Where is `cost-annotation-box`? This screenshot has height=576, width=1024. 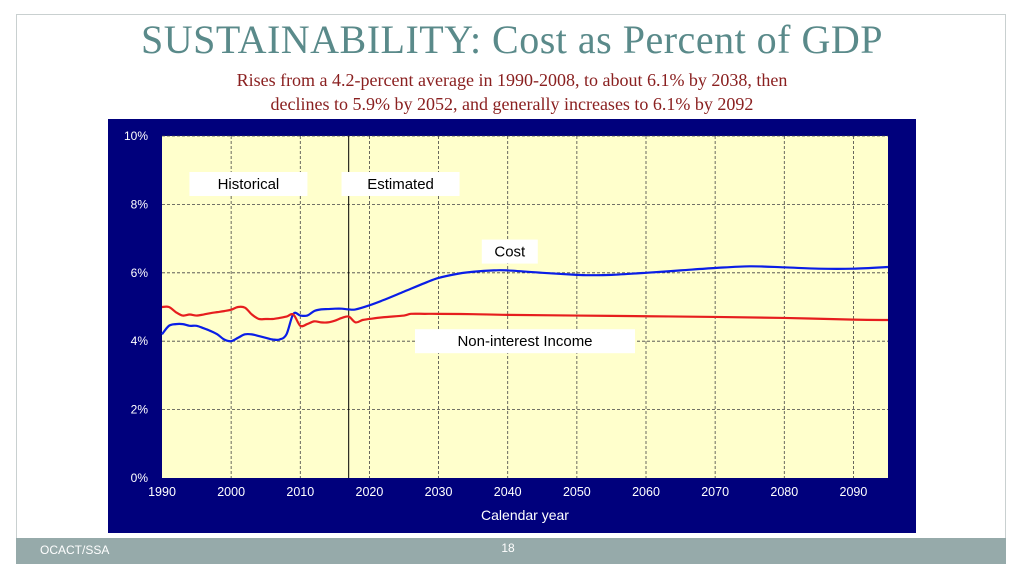
cost-annotation-box is located at coordinates (509, 251).